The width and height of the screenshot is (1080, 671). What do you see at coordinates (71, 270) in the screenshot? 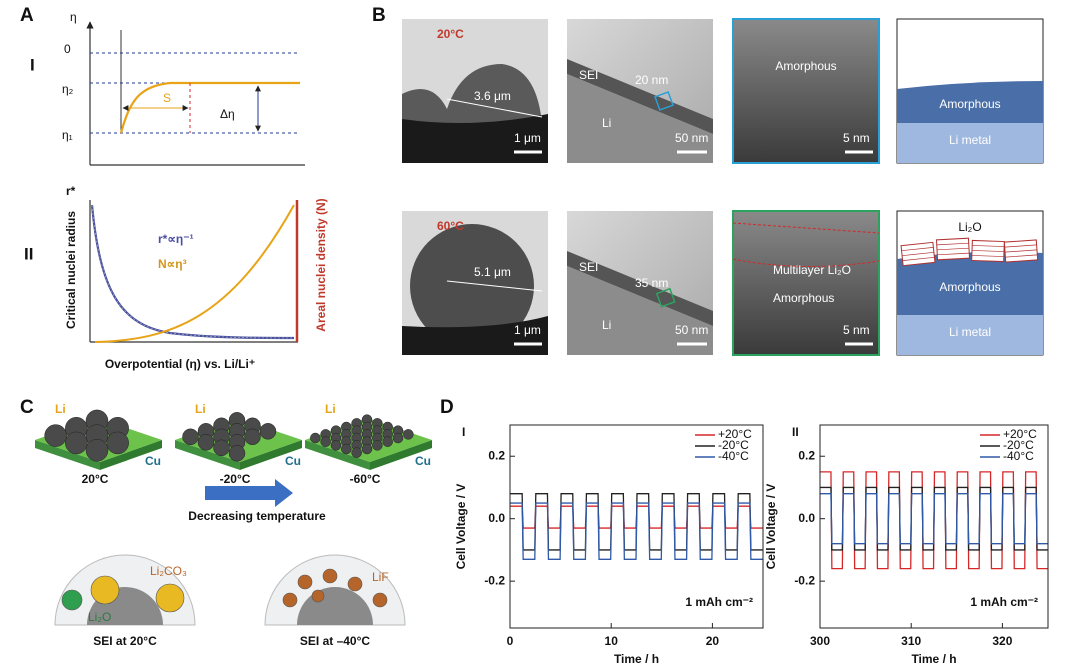
I see `y-axis-label: Critical nuclei radius` at bounding box center [71, 270].